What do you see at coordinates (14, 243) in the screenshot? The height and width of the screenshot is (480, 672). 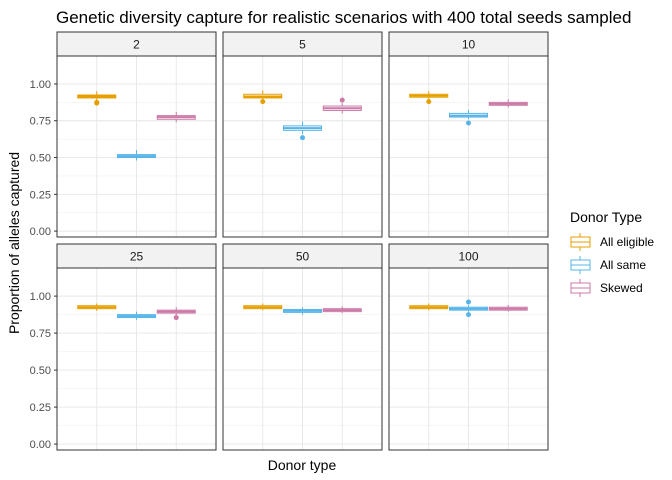 I see `y-axis-label: Proportion of alleles captured` at bounding box center [14, 243].